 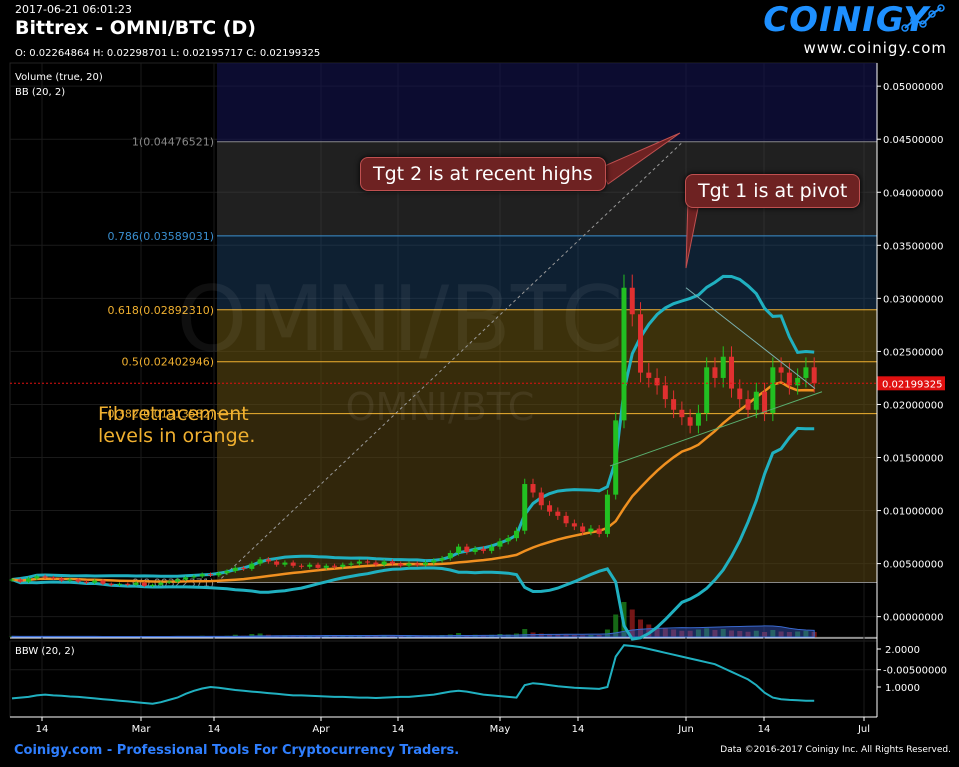 I want to click on x-tick-label: Mar, so click(x=142, y=729).